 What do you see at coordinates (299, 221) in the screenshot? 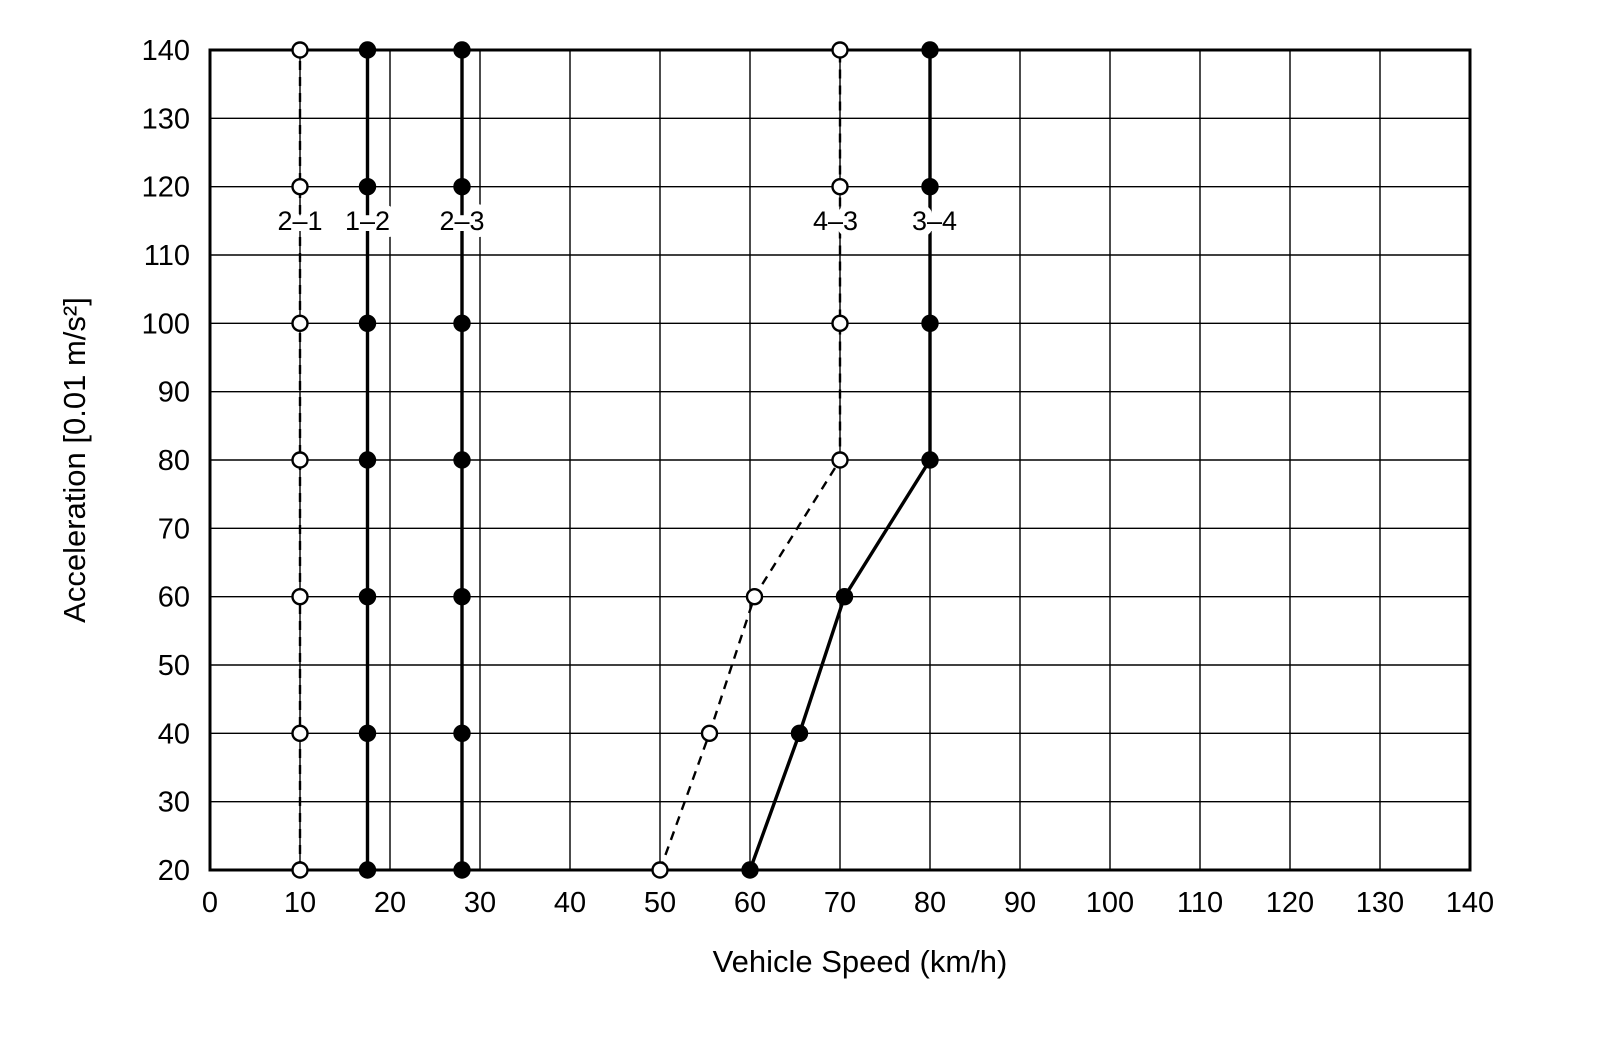
I see `series-label-0: 2–1` at bounding box center [299, 221].